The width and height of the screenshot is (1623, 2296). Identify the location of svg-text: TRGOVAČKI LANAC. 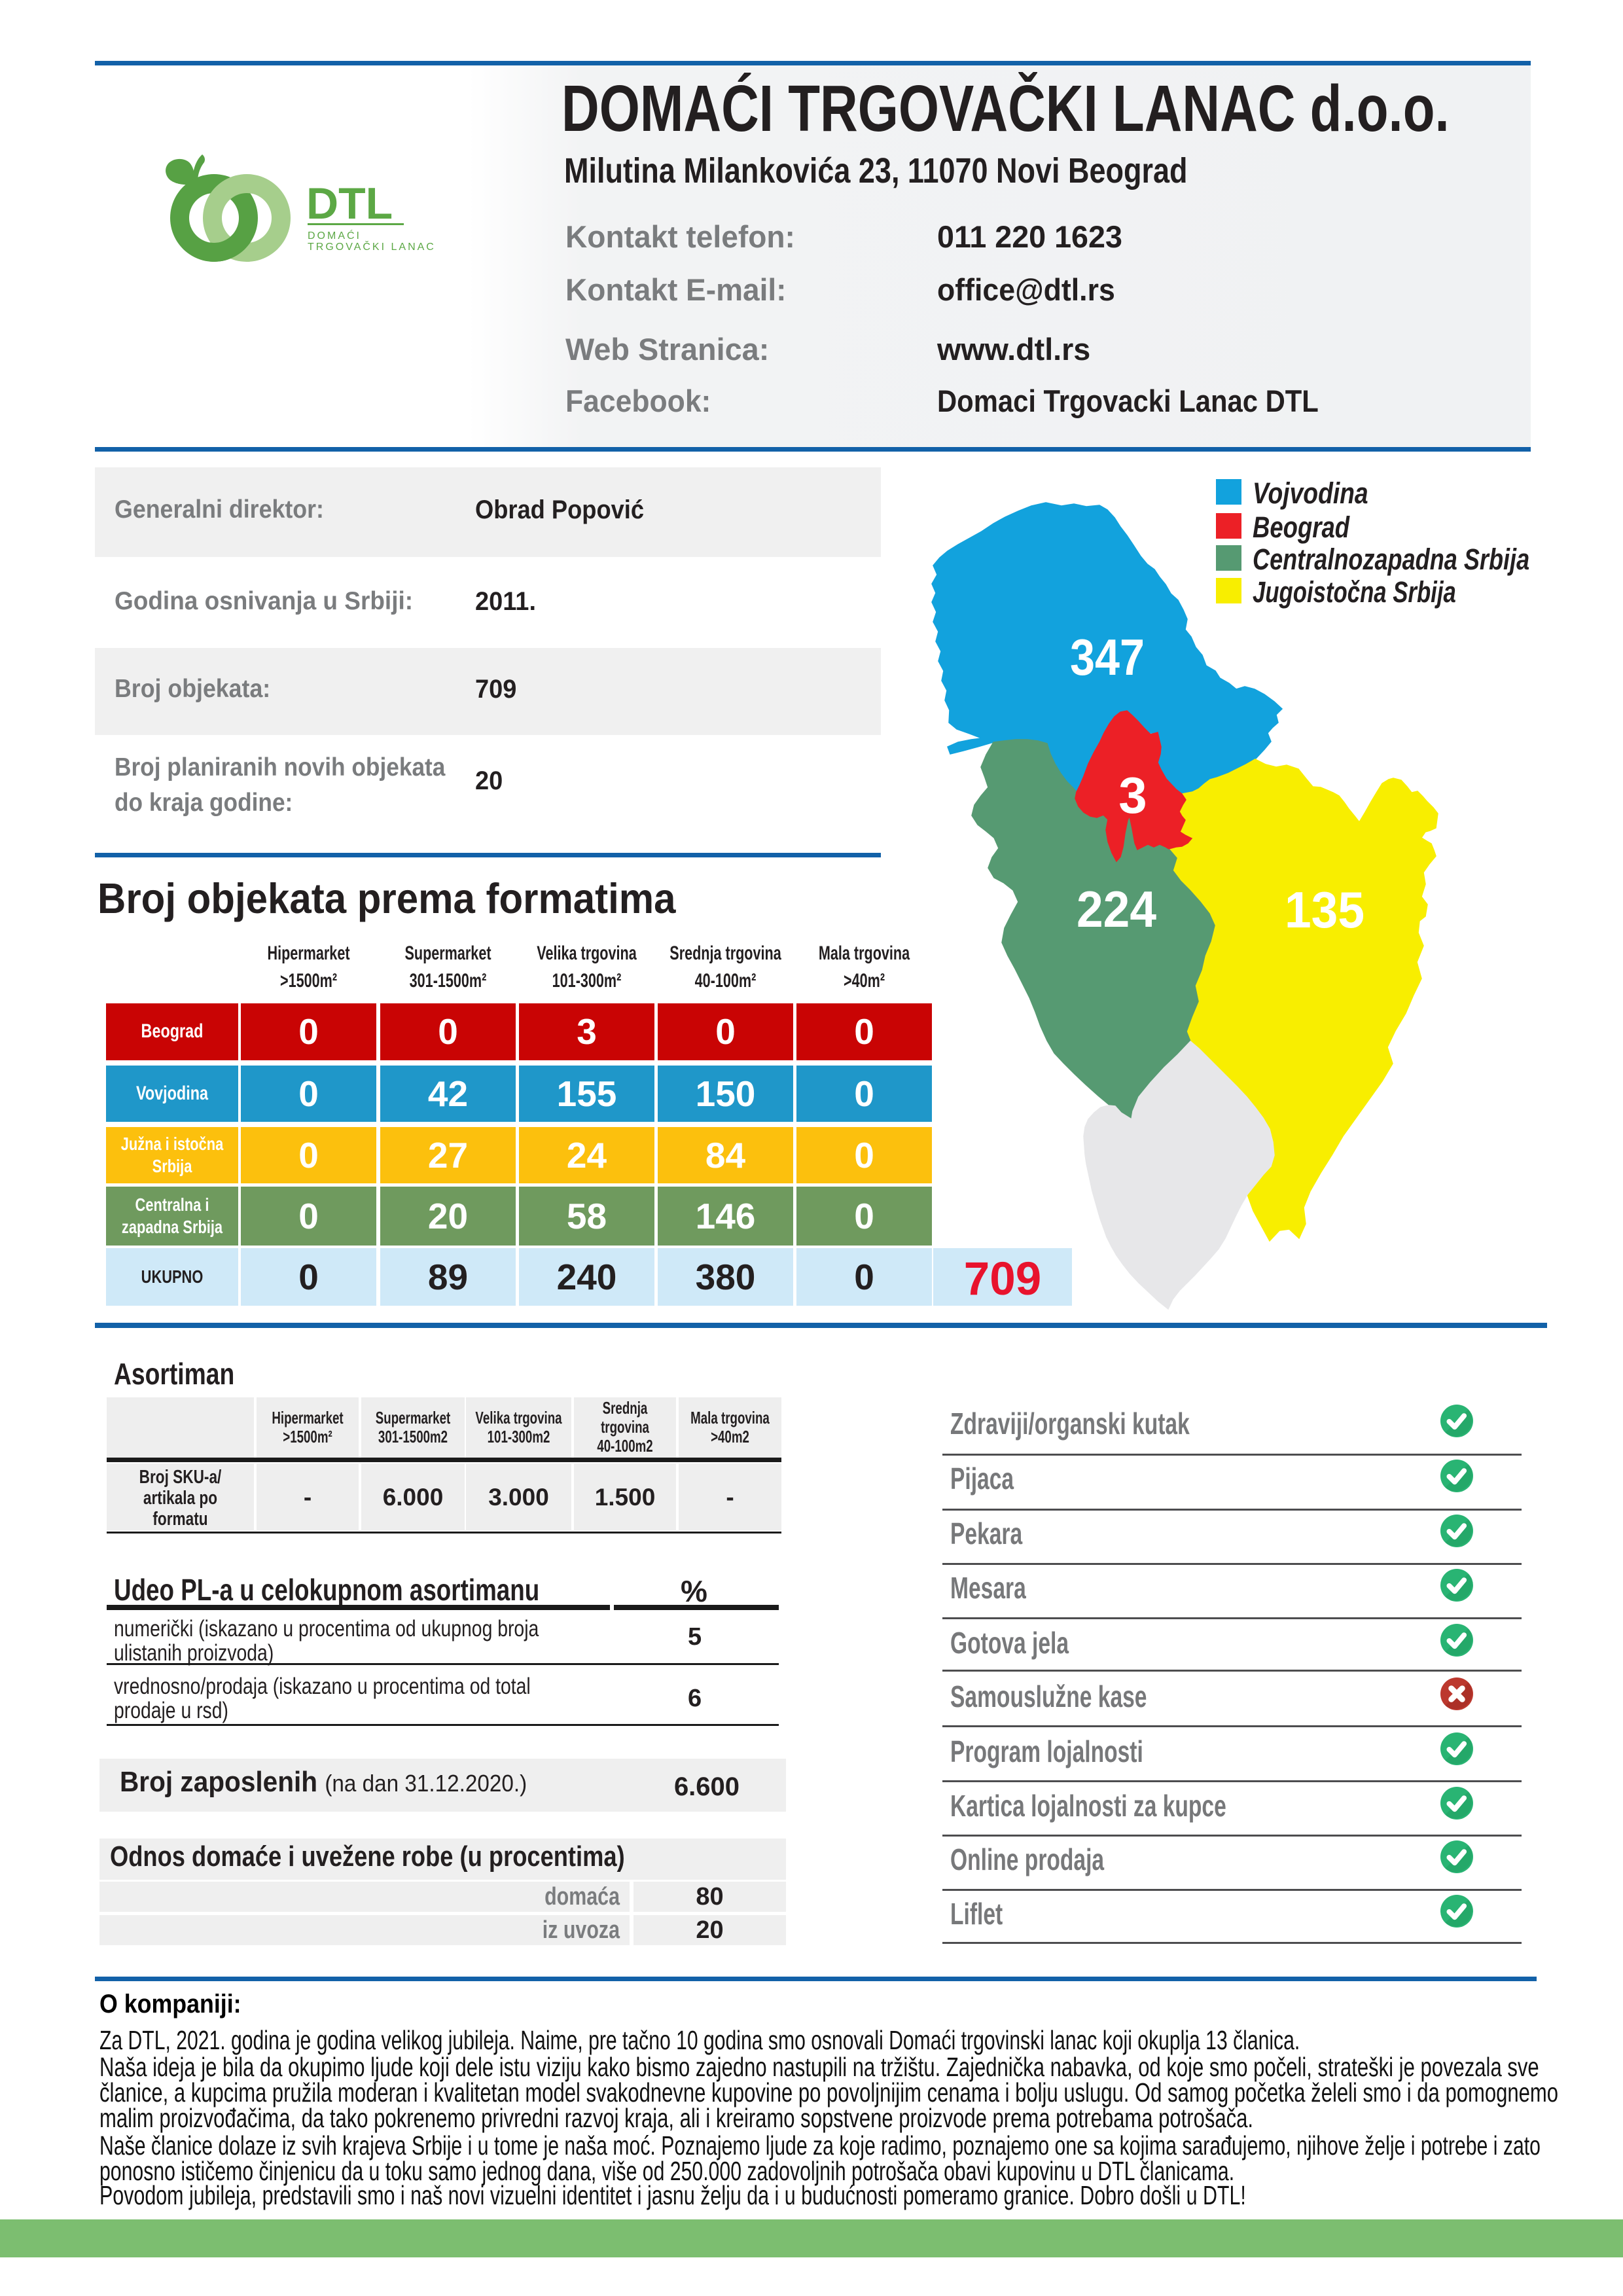
(372, 246).